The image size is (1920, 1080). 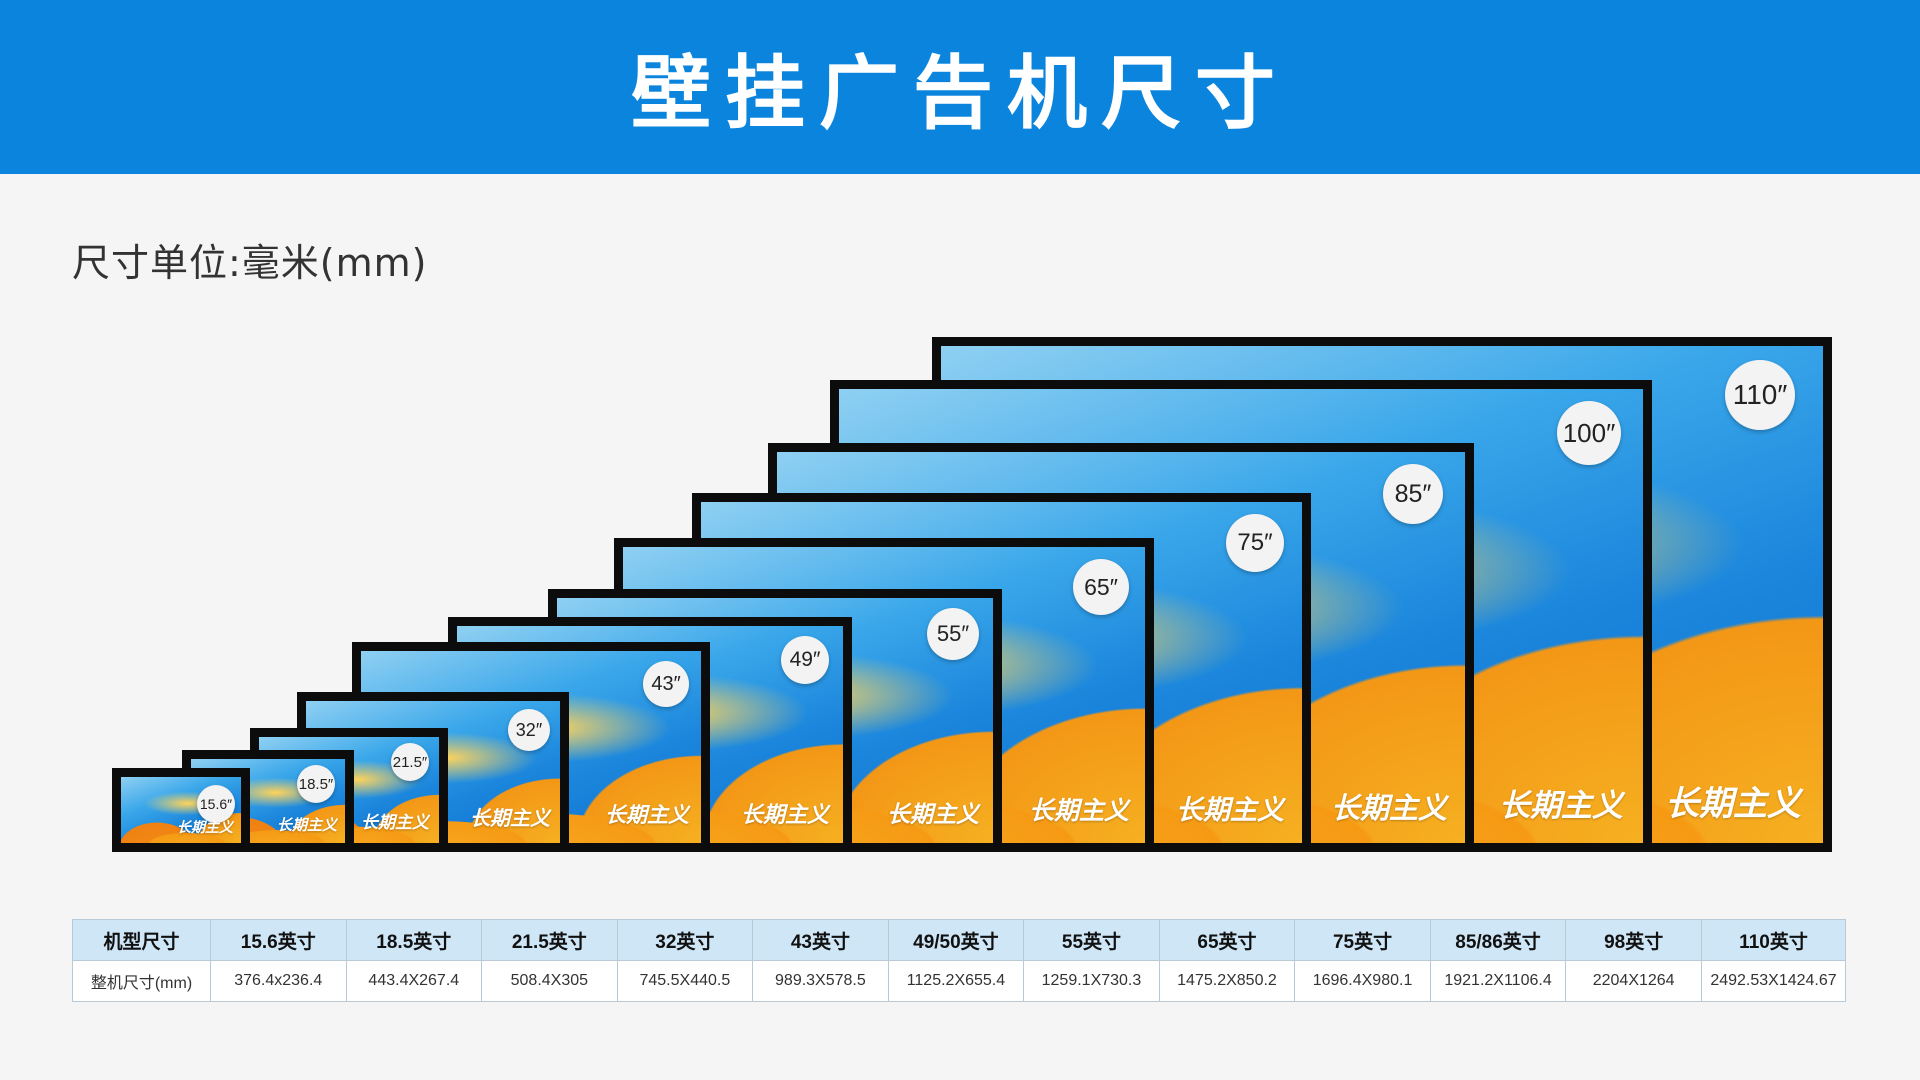 I want to click on table-cell: 2492.53X1424.67, so click(x=1773, y=981).